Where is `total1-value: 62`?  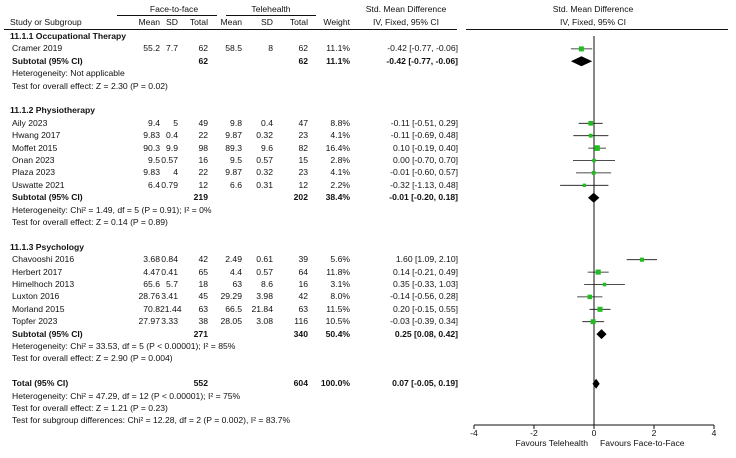
total1-value: 62 is located at coordinates (203, 48).